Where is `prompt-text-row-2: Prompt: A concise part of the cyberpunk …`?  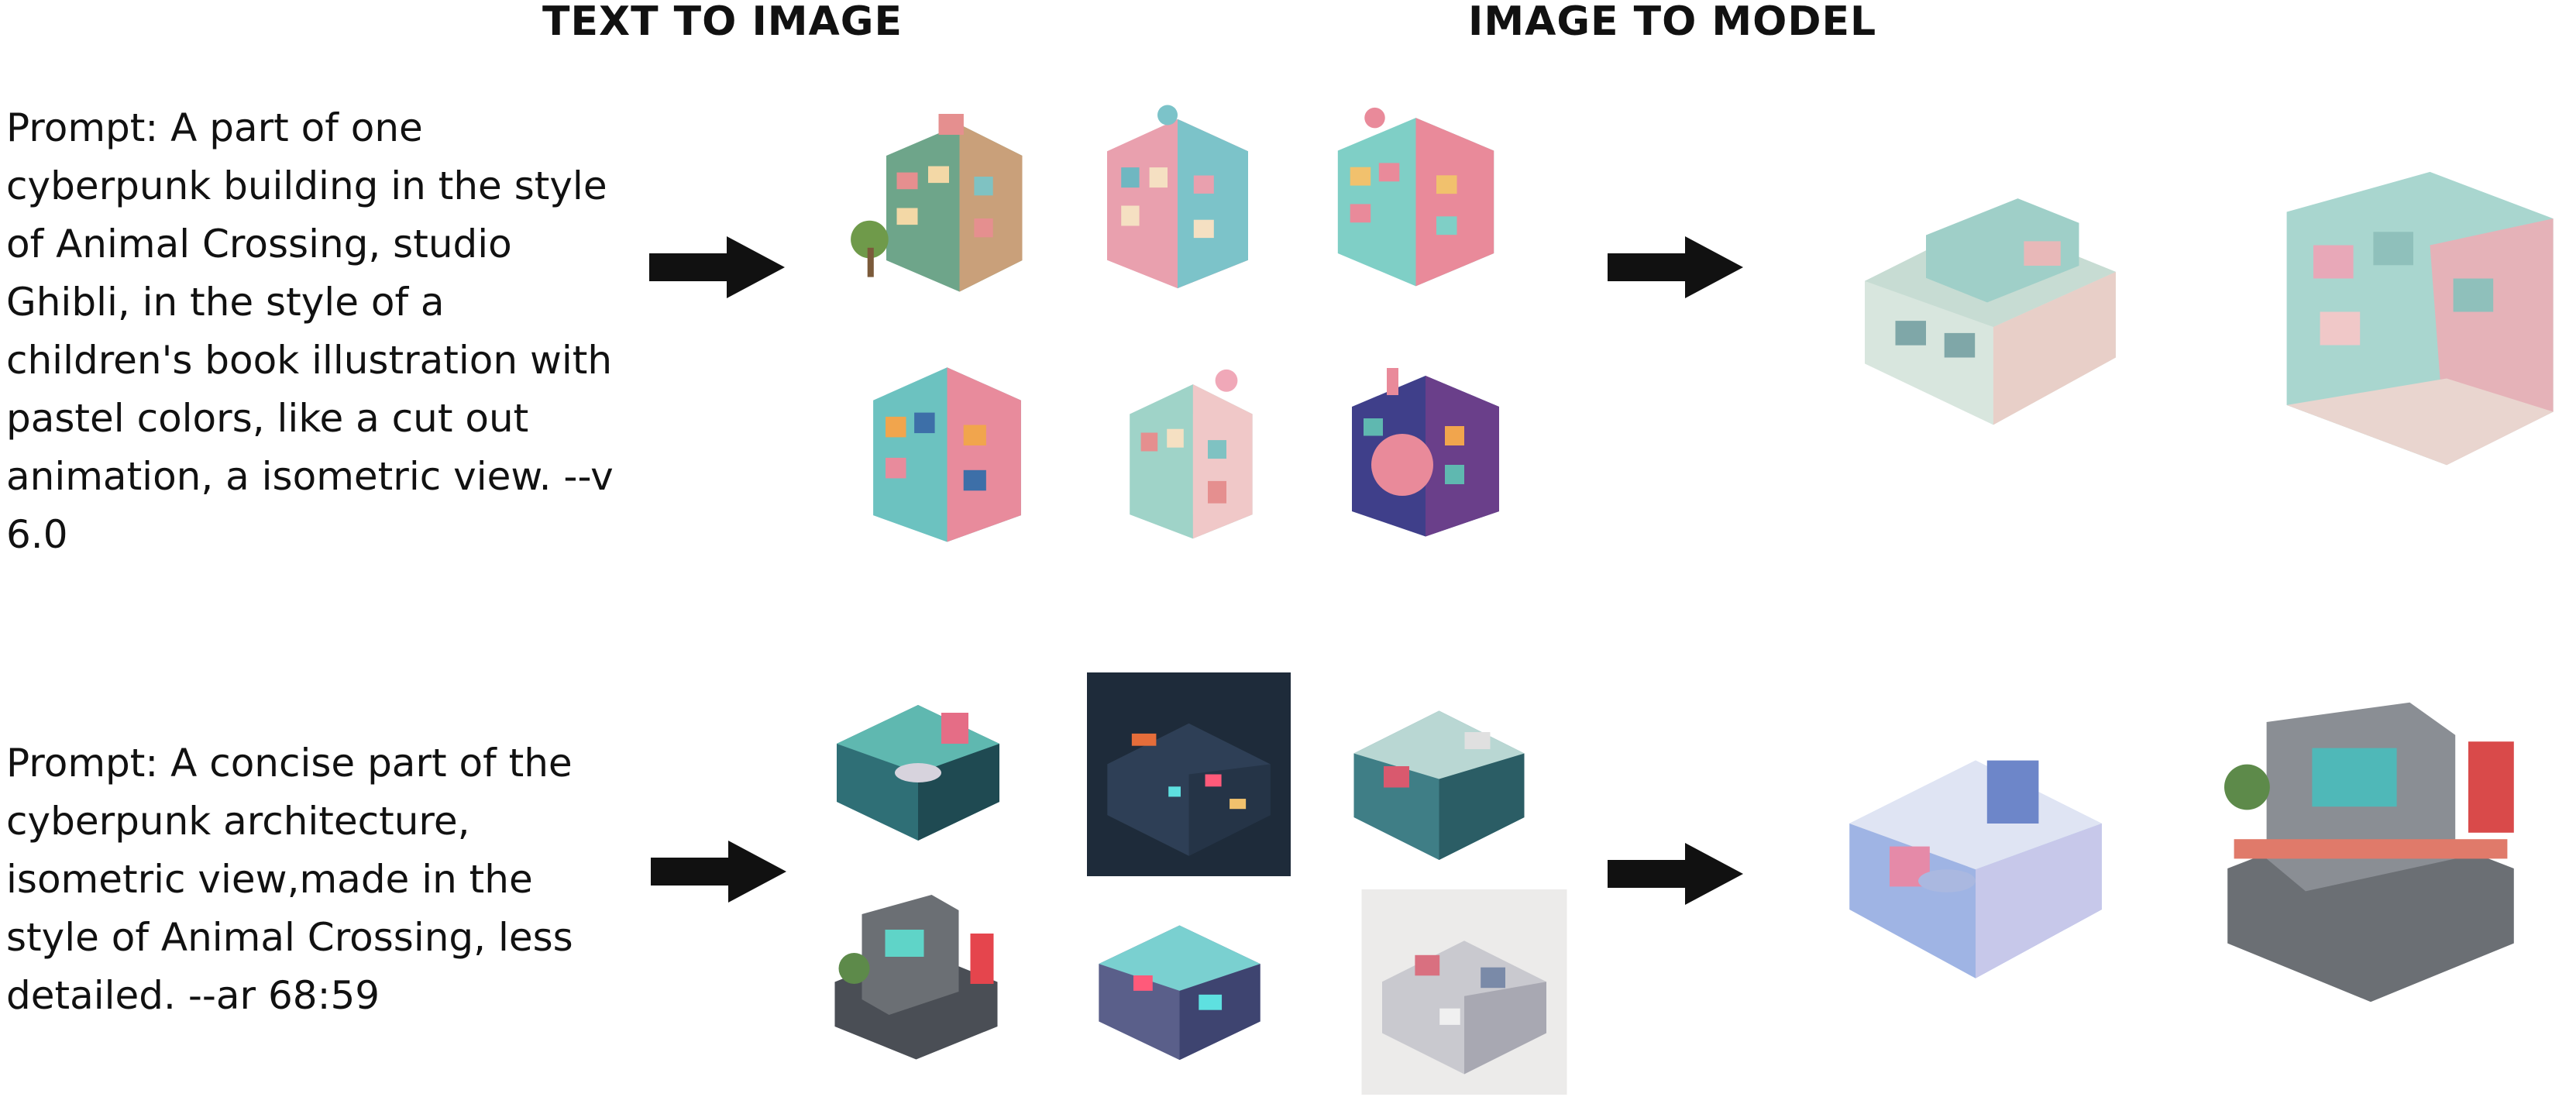 prompt-text-row-2: Prompt: A concise part of the cyberpunk … is located at coordinates (289, 879).